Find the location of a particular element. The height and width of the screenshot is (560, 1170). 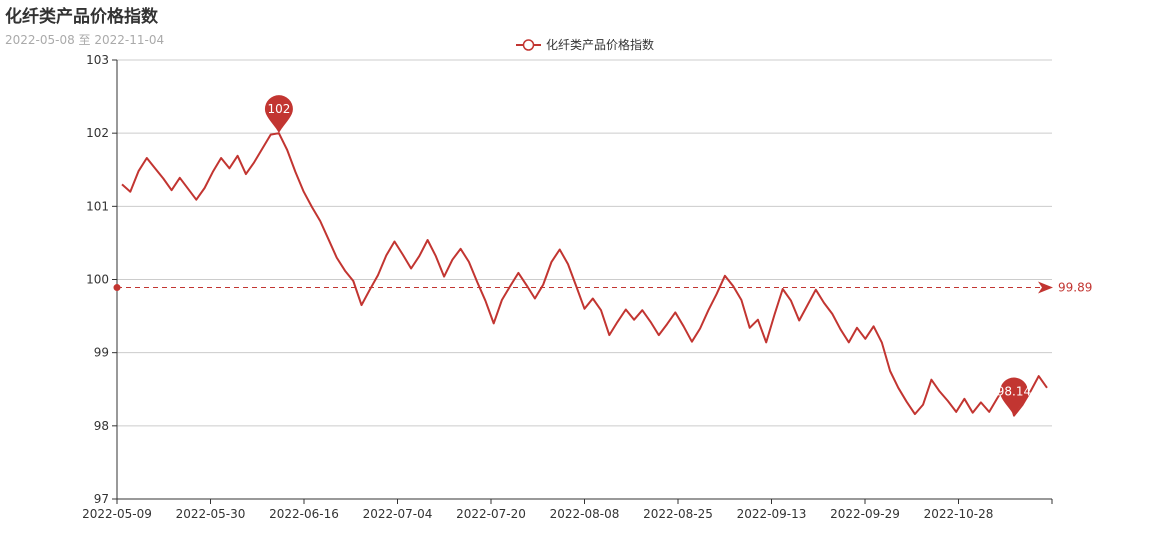

y-tick-label: 101 is located at coordinates (97, 206).